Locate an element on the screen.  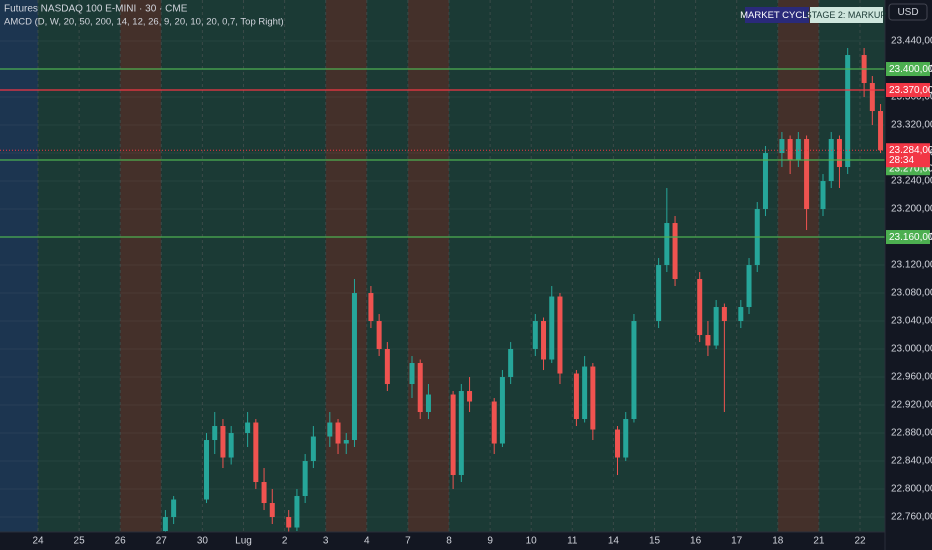
y-tick-label: 22.880,00 is located at coordinates (911, 433).